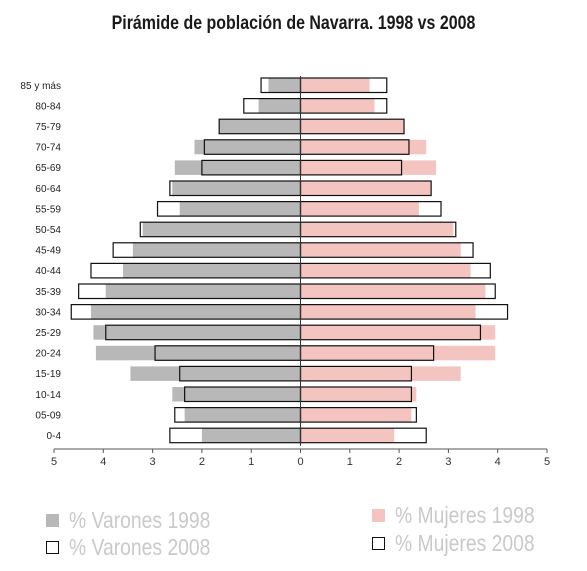 This screenshot has width=587, height=571. Describe the element at coordinates (48, 312) in the screenshot. I see `age-label-30-34: 30-34` at that location.